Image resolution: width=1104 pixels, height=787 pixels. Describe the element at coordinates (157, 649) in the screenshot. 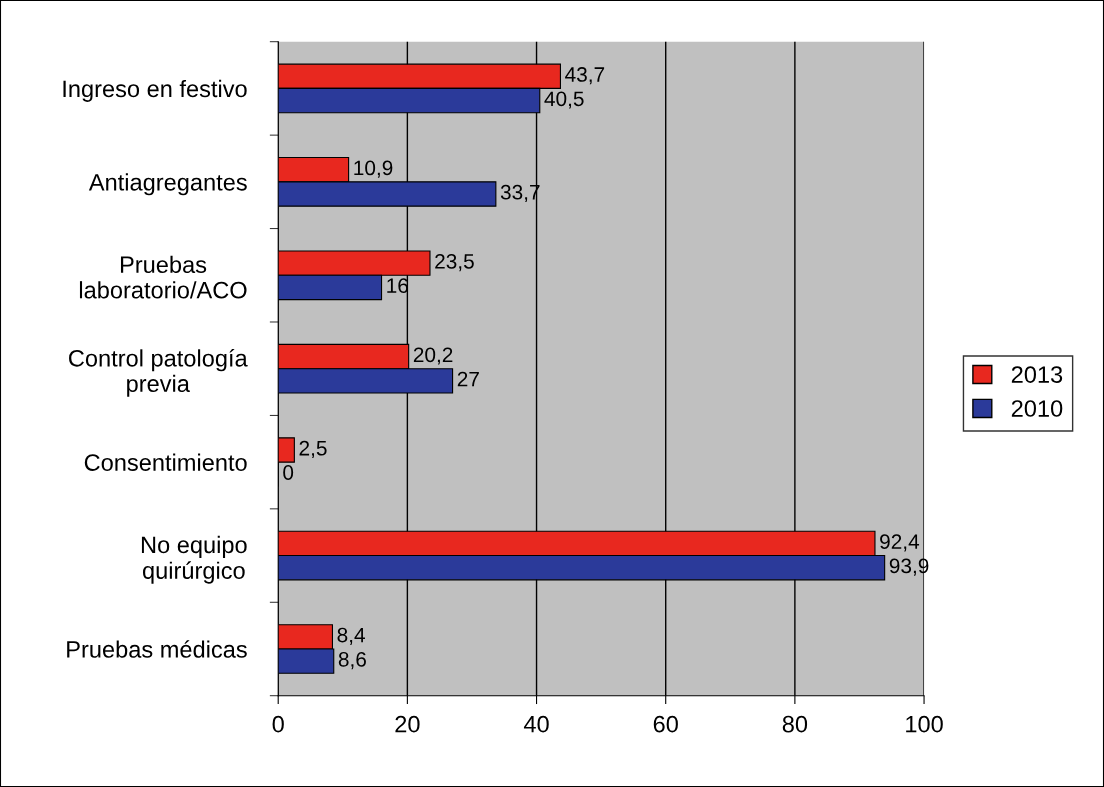

I see `y-tick-label: Pruebas médicas` at that location.